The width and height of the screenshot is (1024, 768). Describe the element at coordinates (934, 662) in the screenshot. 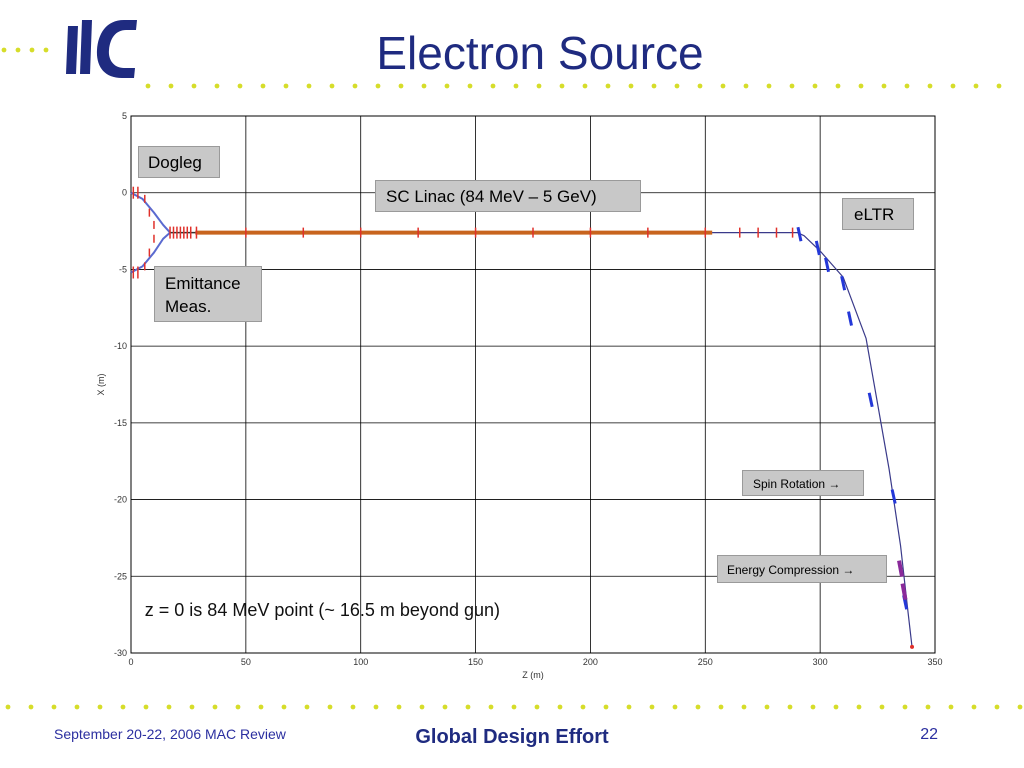

I see `x-tick-label: 350` at that location.